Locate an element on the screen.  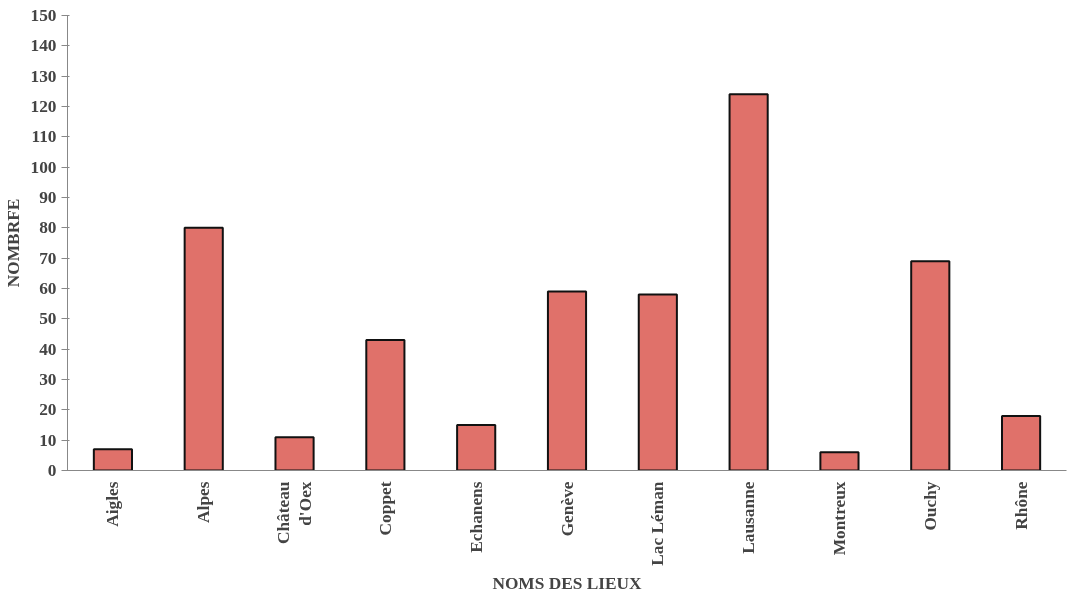
x-tick-label: Château d'Oex is located at coordinates (294, 513).